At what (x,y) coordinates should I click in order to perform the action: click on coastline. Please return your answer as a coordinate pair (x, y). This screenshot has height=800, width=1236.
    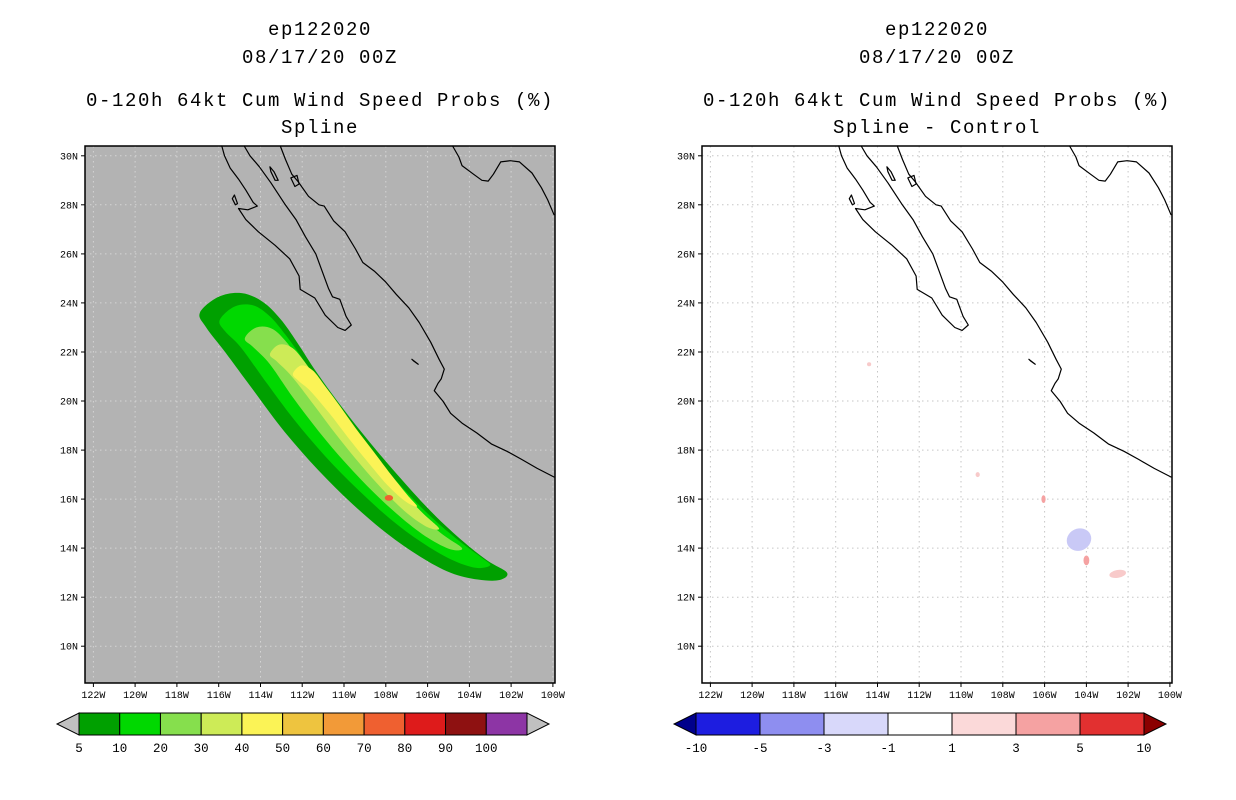
    Looking at the image, I should click on (1005, 311).